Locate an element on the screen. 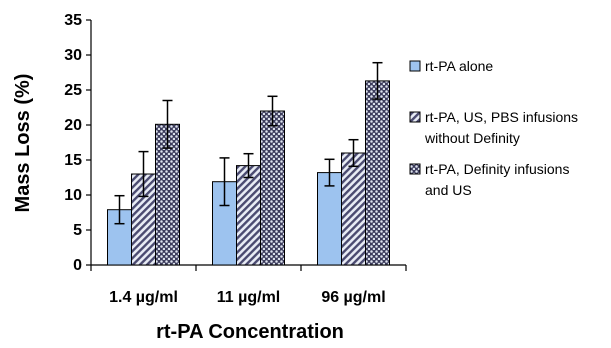  y-tick-label: 20 is located at coordinates (73, 125).